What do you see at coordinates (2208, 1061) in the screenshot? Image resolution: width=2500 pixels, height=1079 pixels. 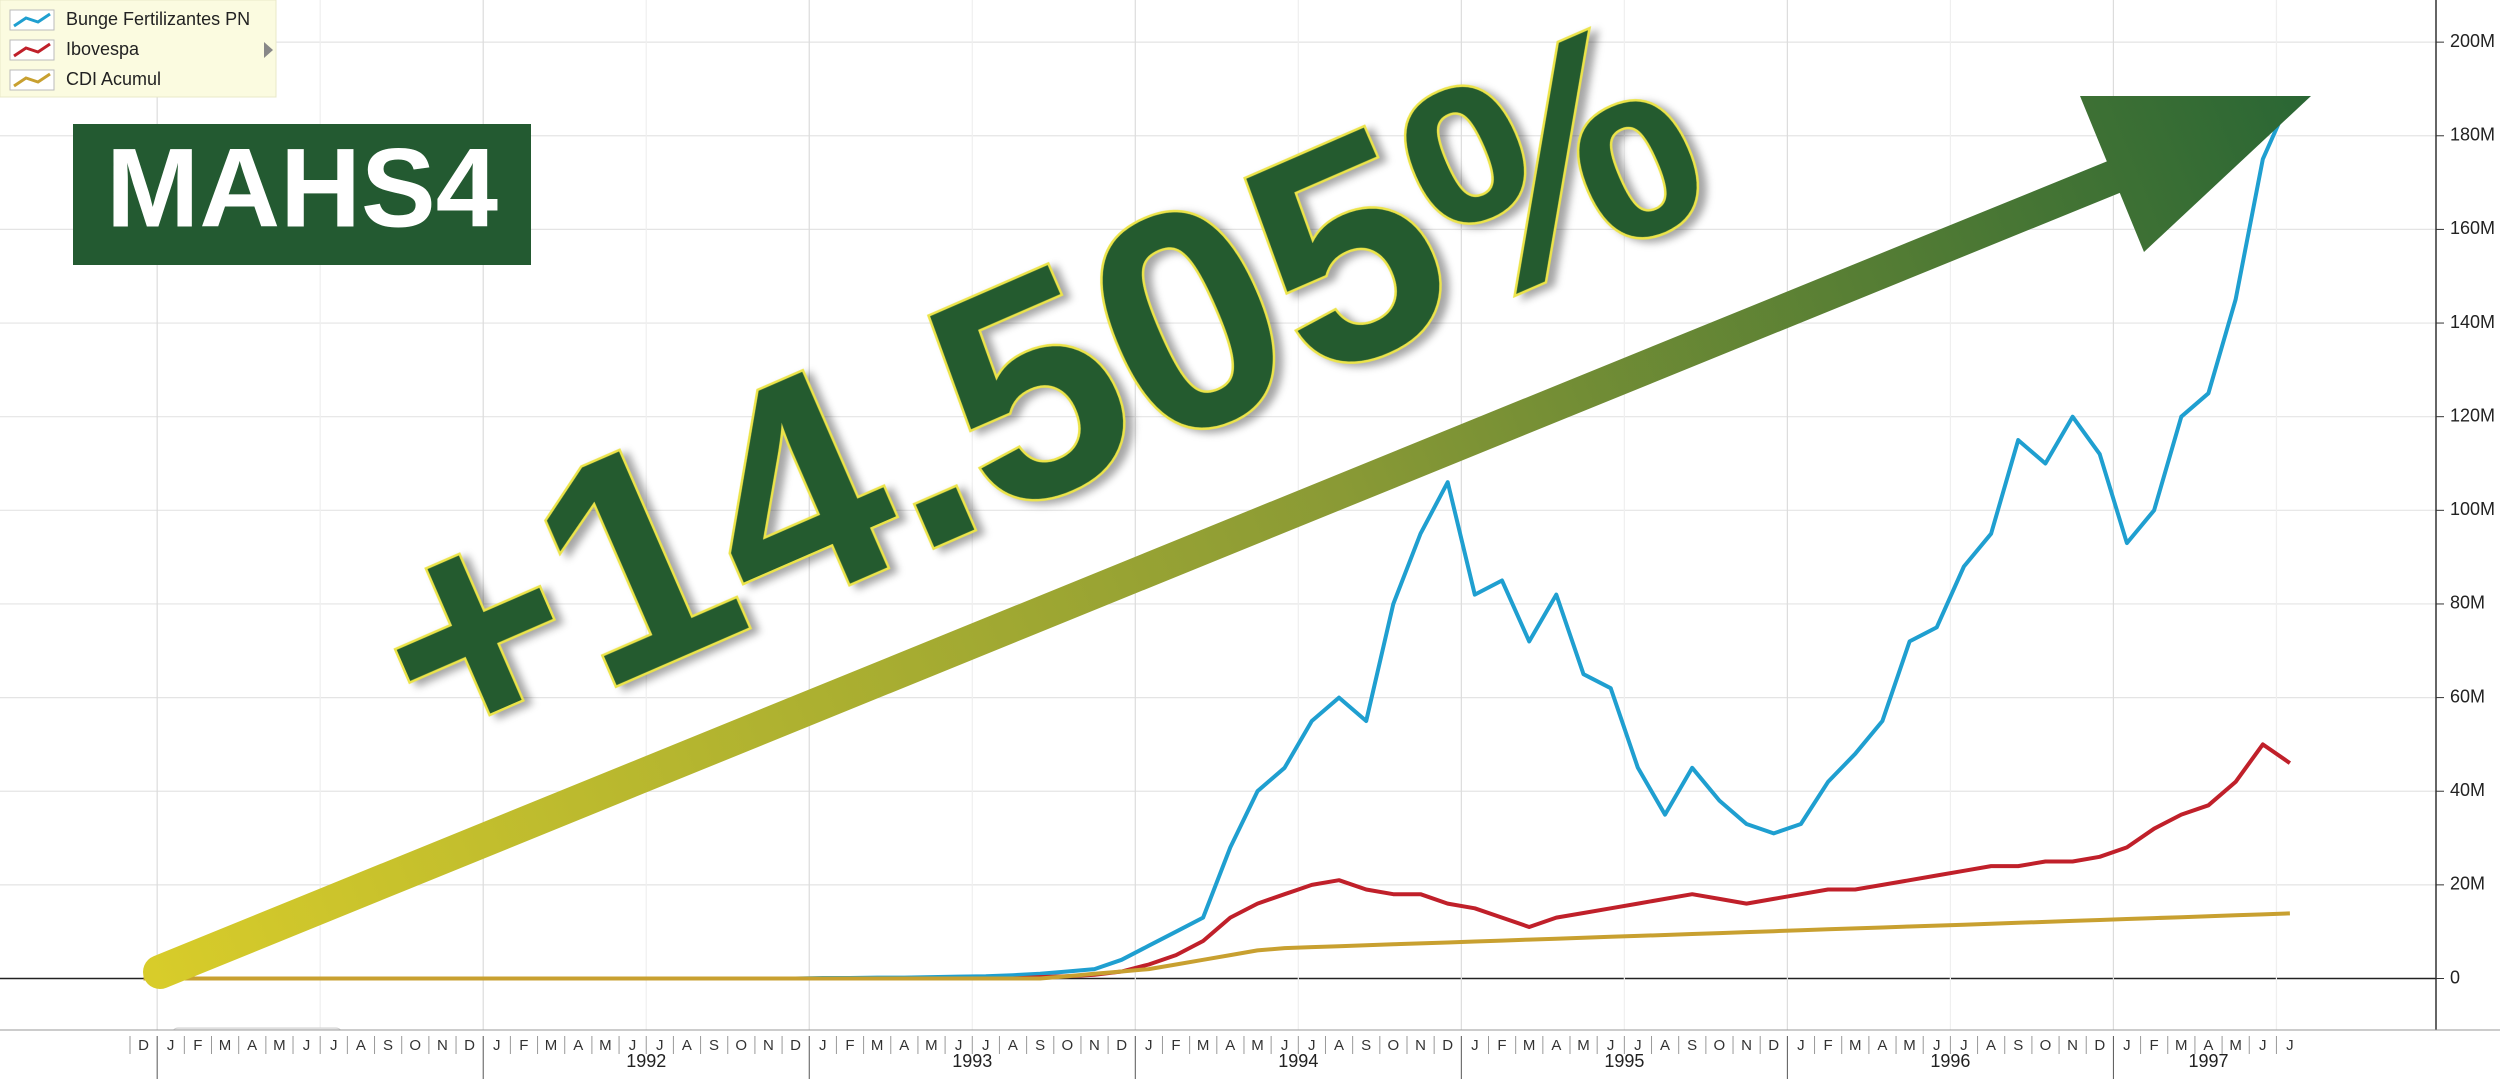 I see `x-year-label: 1997` at bounding box center [2208, 1061].